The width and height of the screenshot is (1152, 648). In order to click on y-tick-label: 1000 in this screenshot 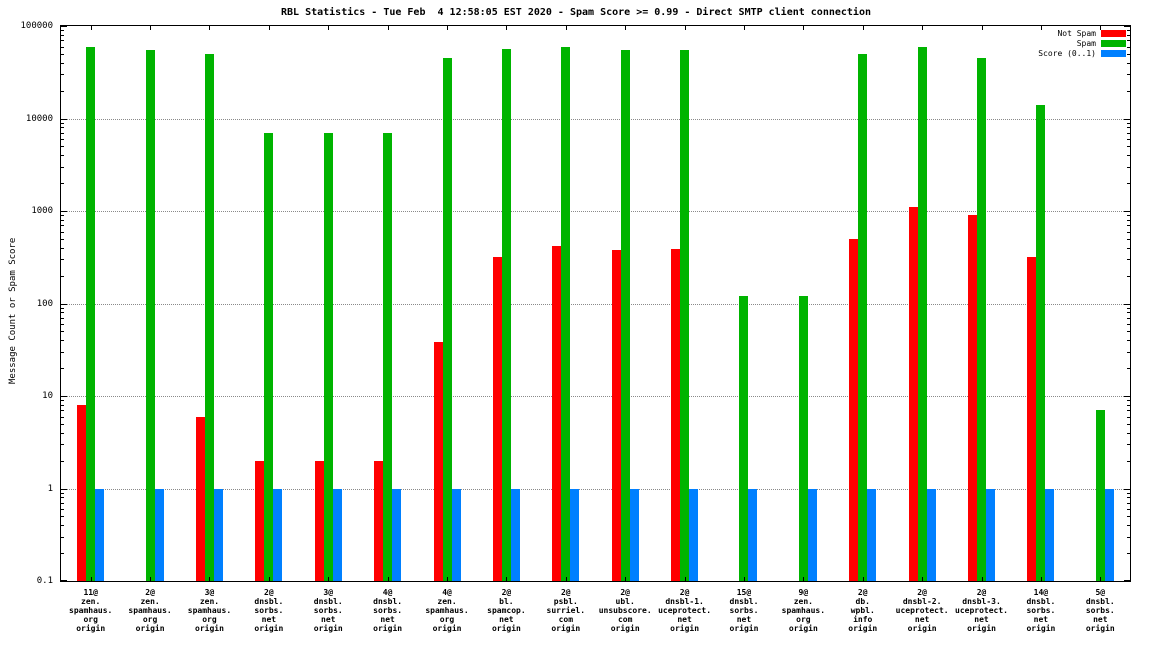, I will do `click(42, 211)`.